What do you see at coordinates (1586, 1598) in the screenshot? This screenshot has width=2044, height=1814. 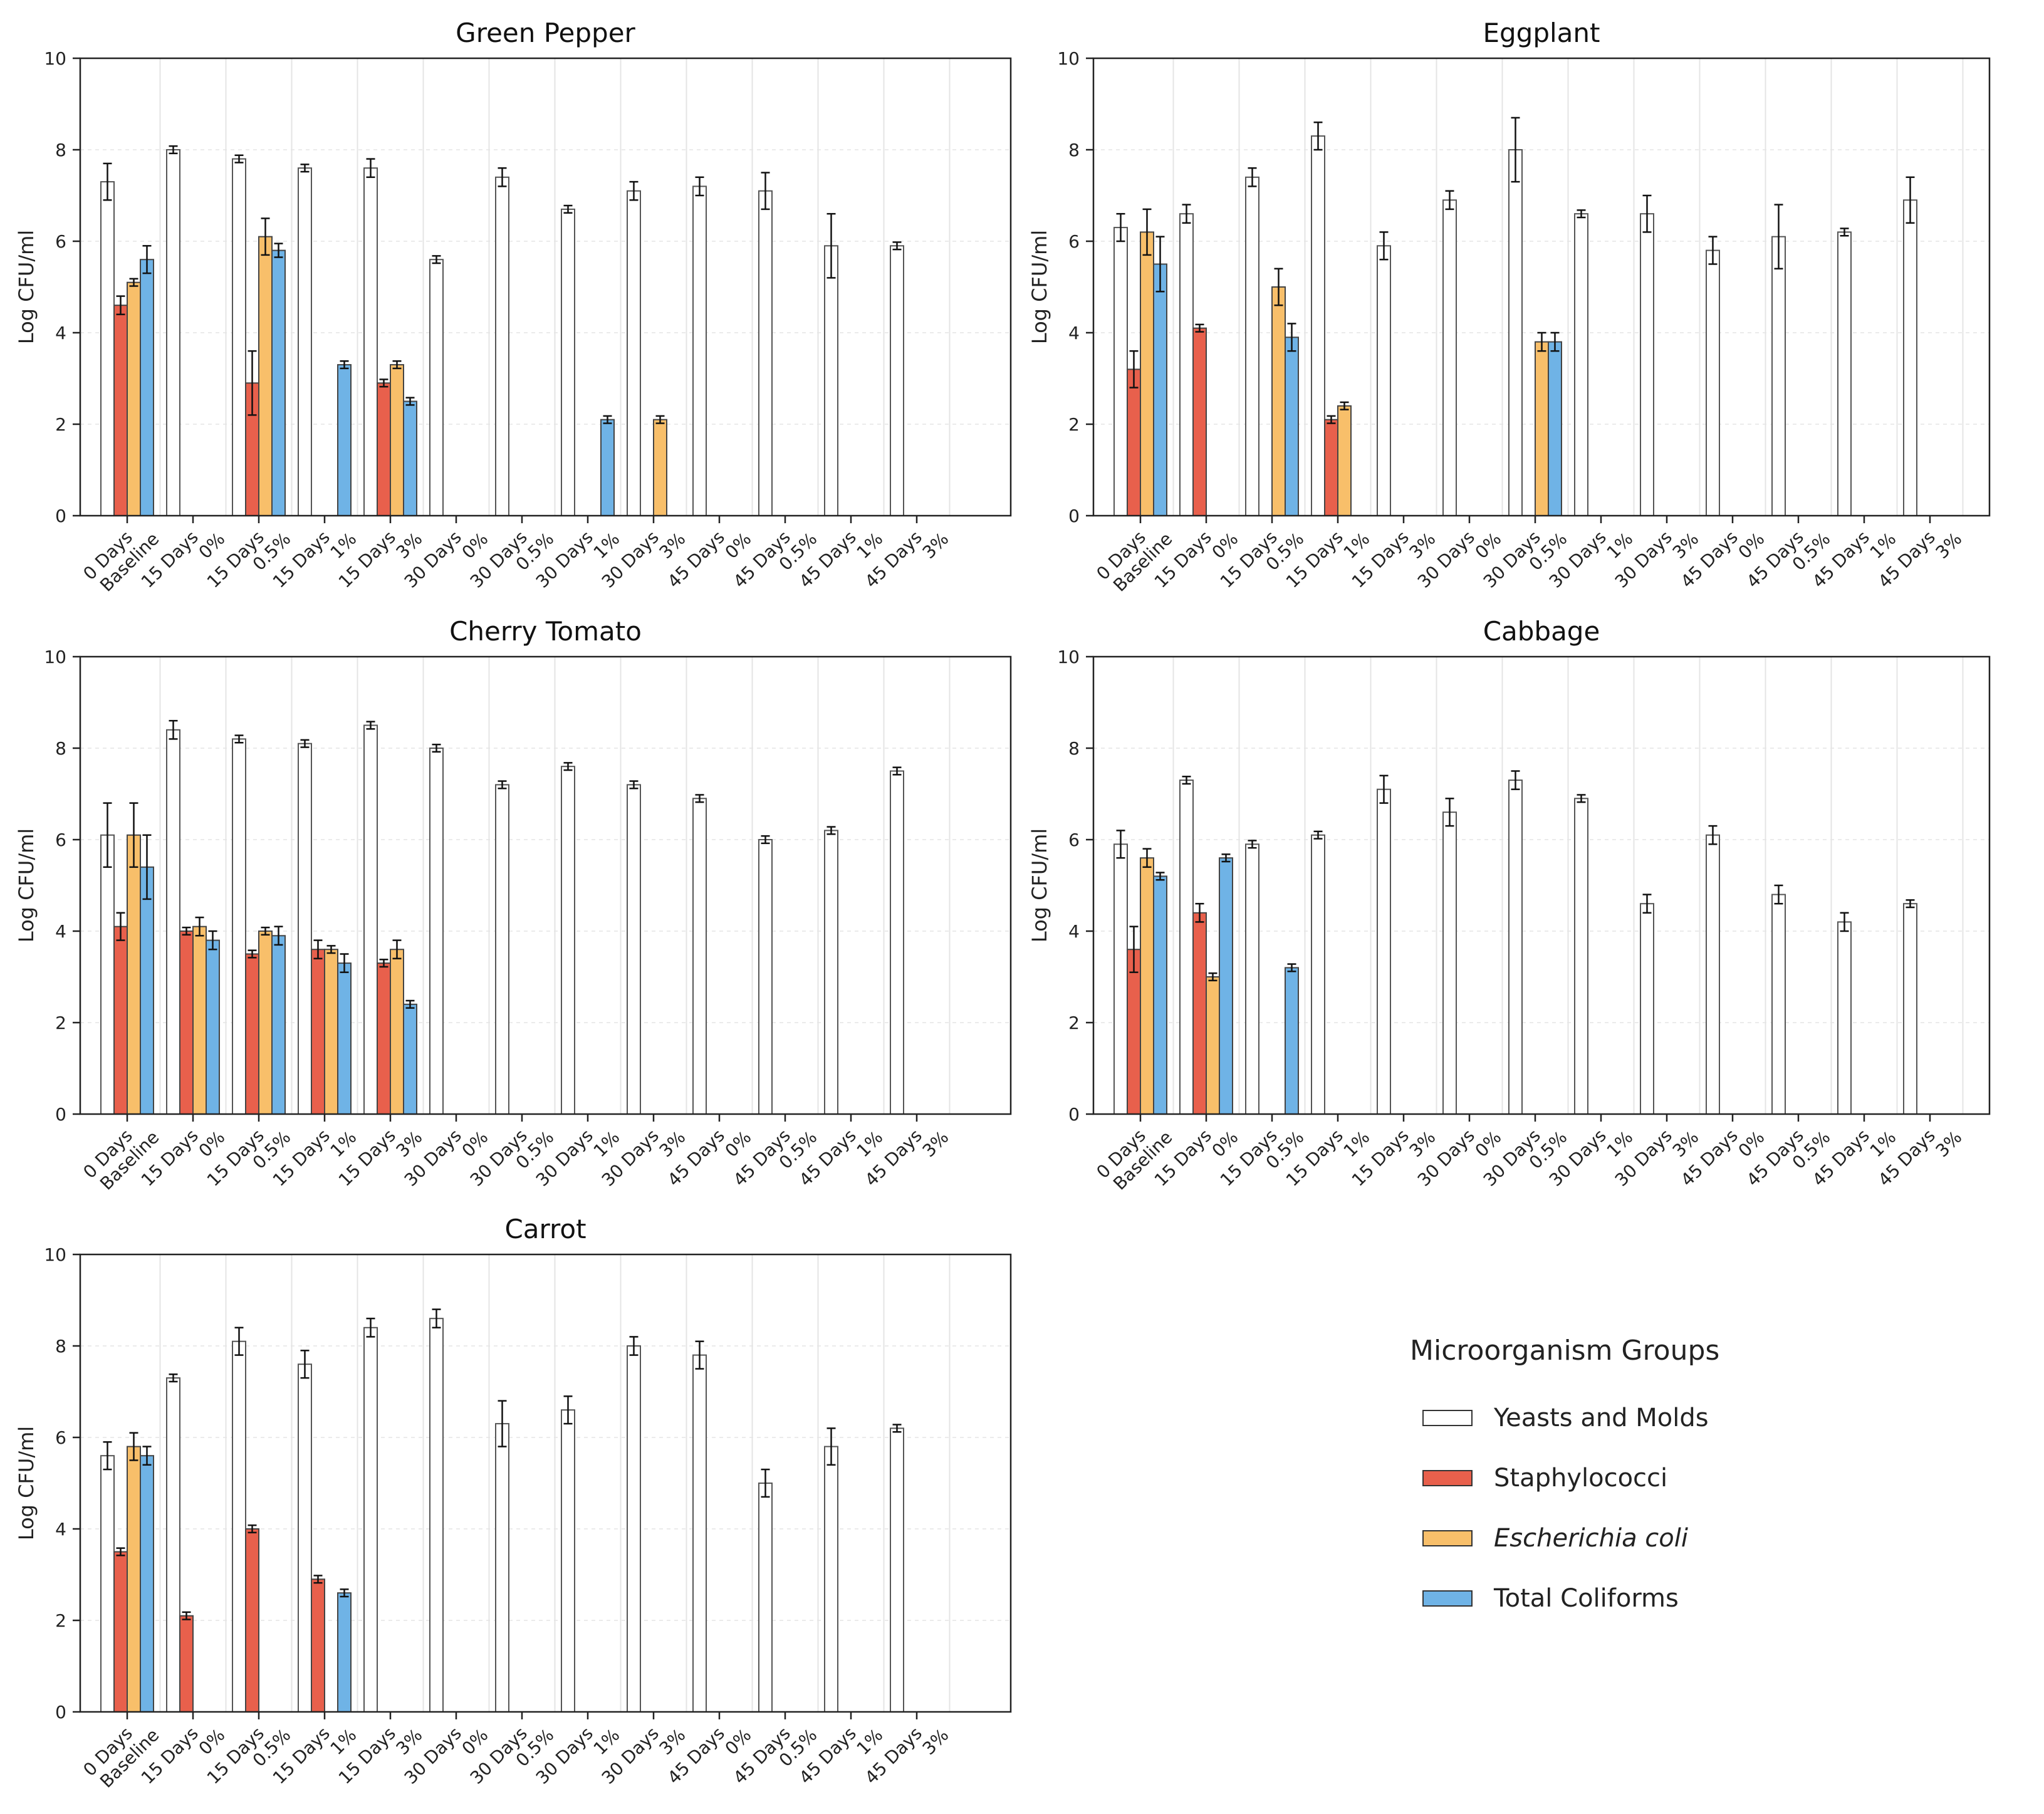 I see `legend-label: Total Coliforms` at bounding box center [1586, 1598].